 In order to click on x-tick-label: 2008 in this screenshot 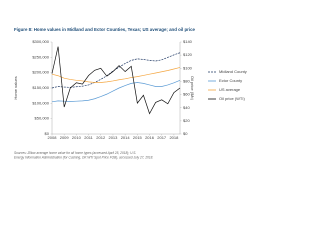, I will do `click(53, 137)`.